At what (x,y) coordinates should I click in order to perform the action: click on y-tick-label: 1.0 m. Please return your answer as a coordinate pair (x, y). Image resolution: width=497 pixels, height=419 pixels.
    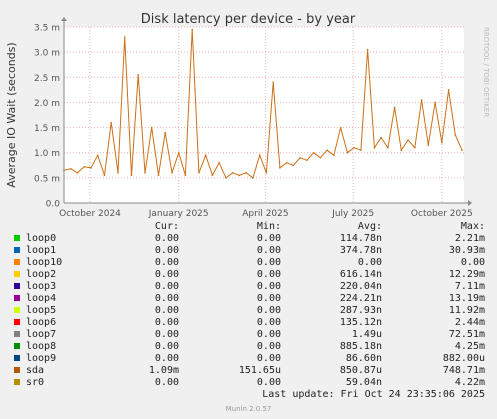
    Looking at the image, I should click on (47, 154).